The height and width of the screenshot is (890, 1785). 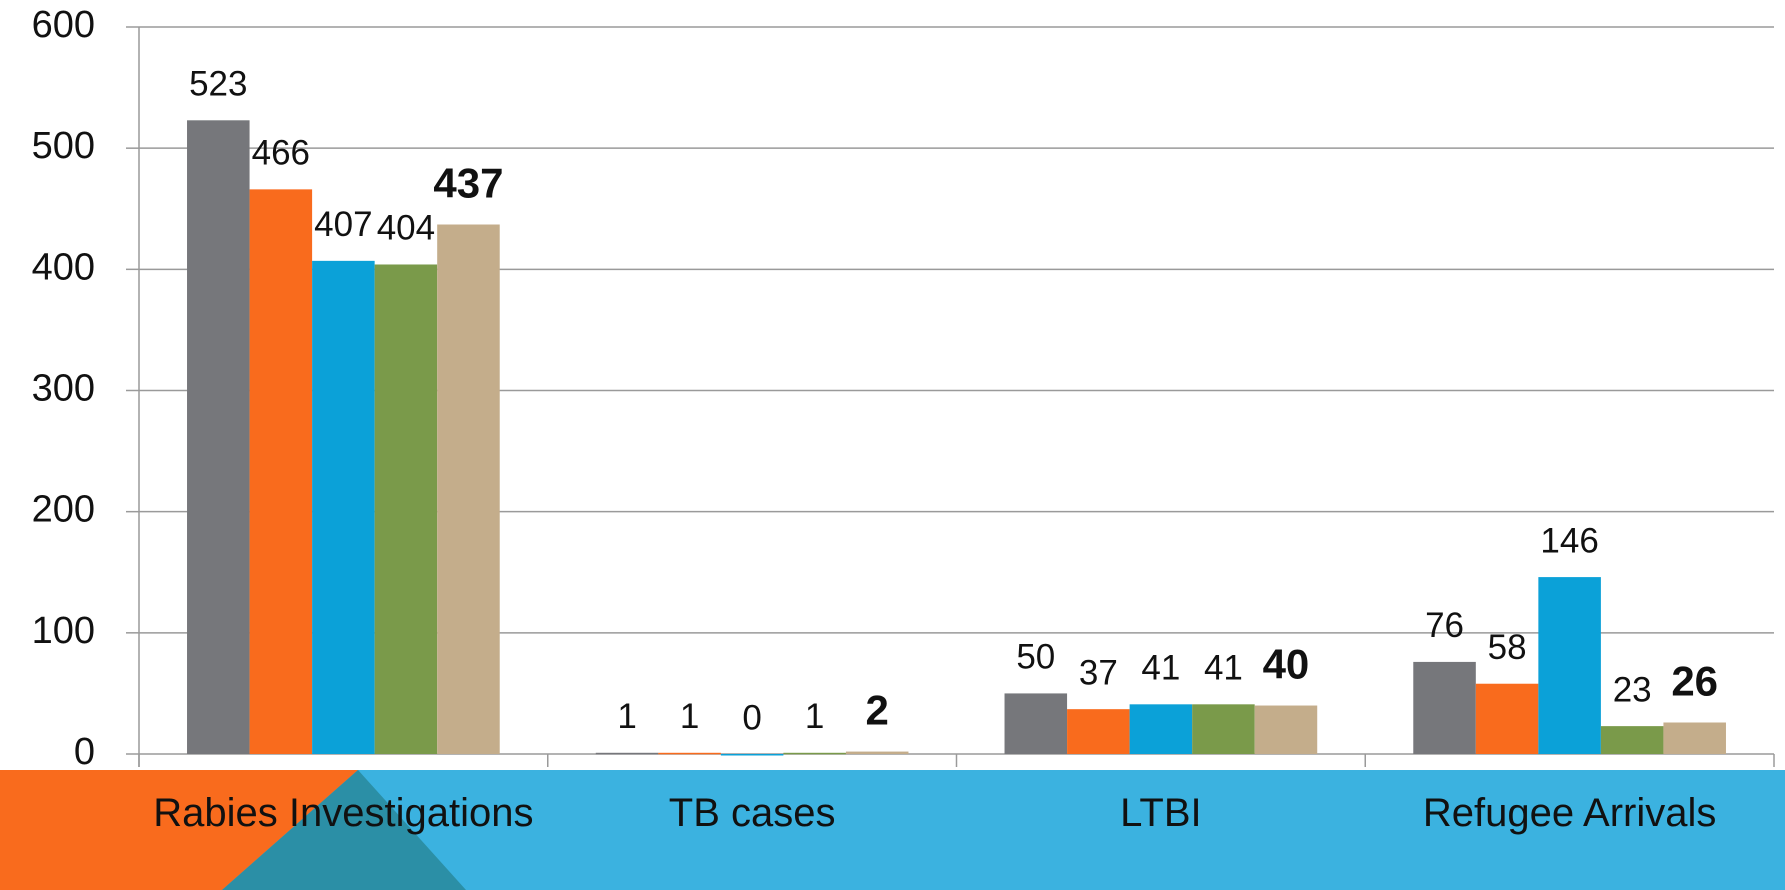 I want to click on y-tick-label: 500, so click(x=63, y=146).